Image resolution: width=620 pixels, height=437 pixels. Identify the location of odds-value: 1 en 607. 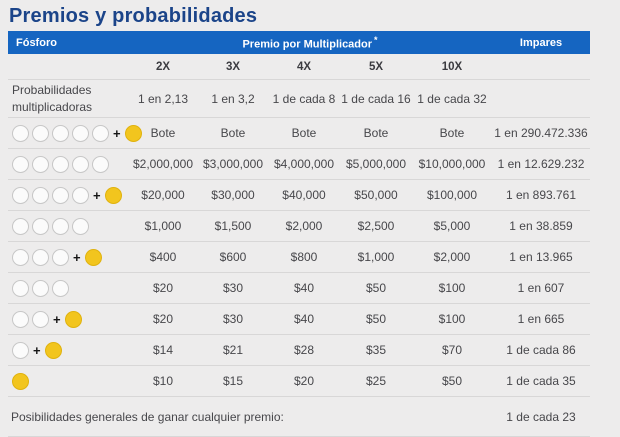
(541, 288).